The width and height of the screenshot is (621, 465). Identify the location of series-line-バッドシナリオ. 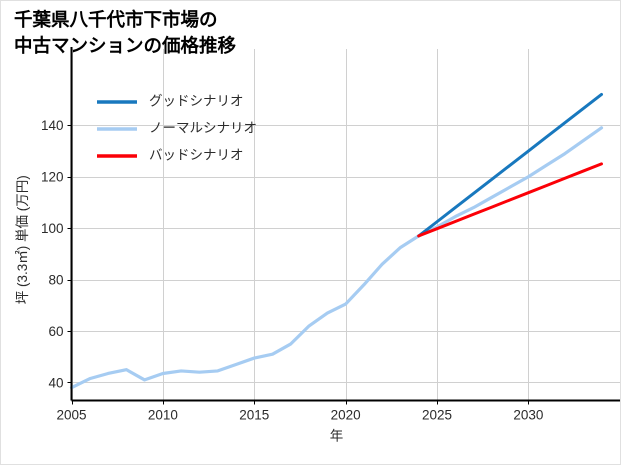
(510, 200).